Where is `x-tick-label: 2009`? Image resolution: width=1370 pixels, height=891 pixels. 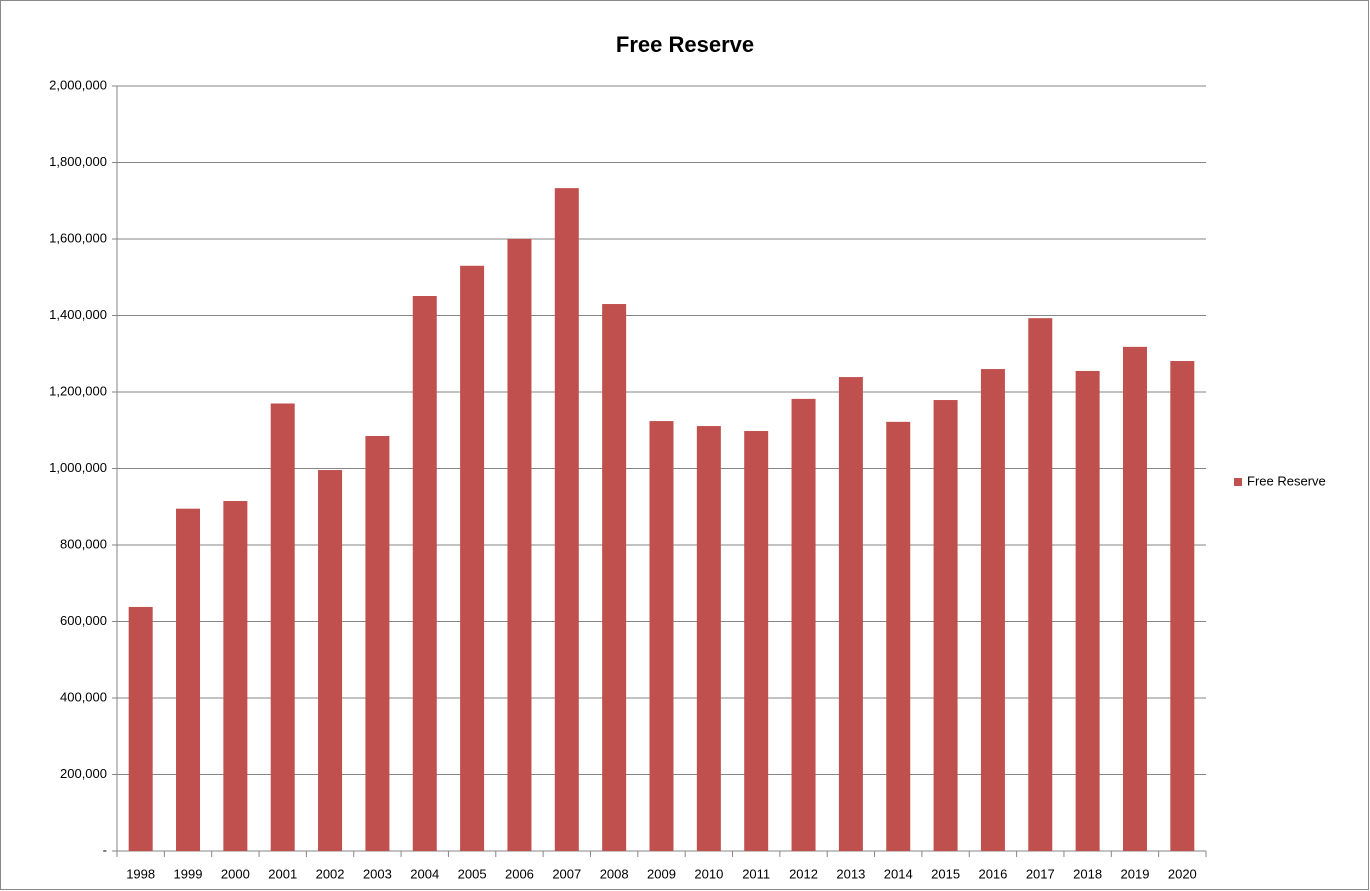 x-tick-label: 2009 is located at coordinates (661, 873).